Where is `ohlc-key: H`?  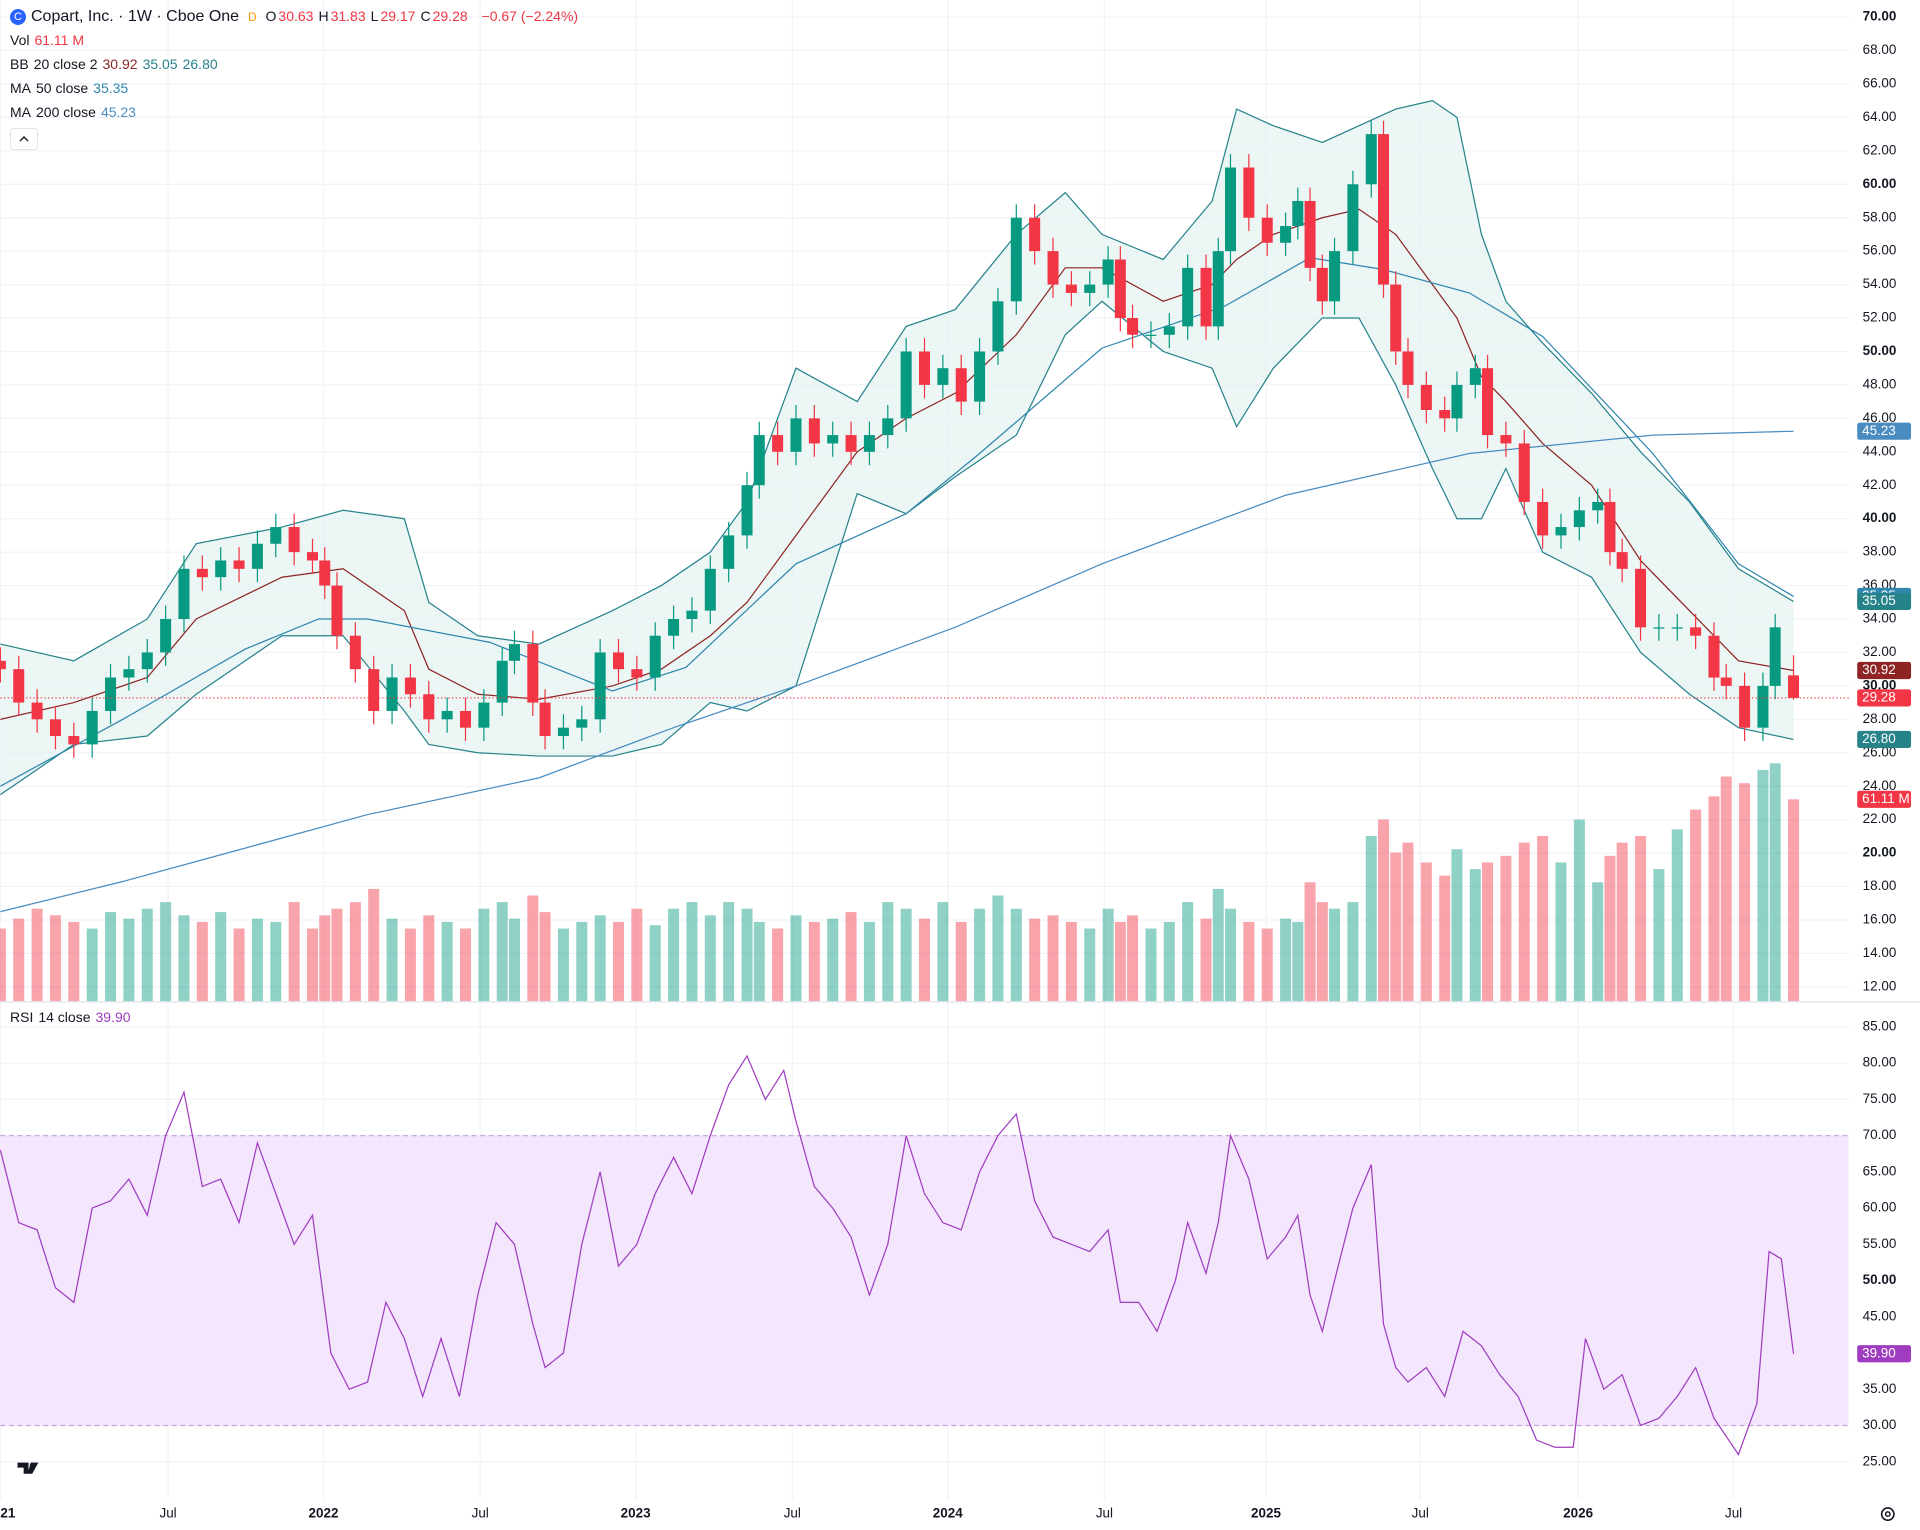
ohlc-key: H is located at coordinates (323, 16).